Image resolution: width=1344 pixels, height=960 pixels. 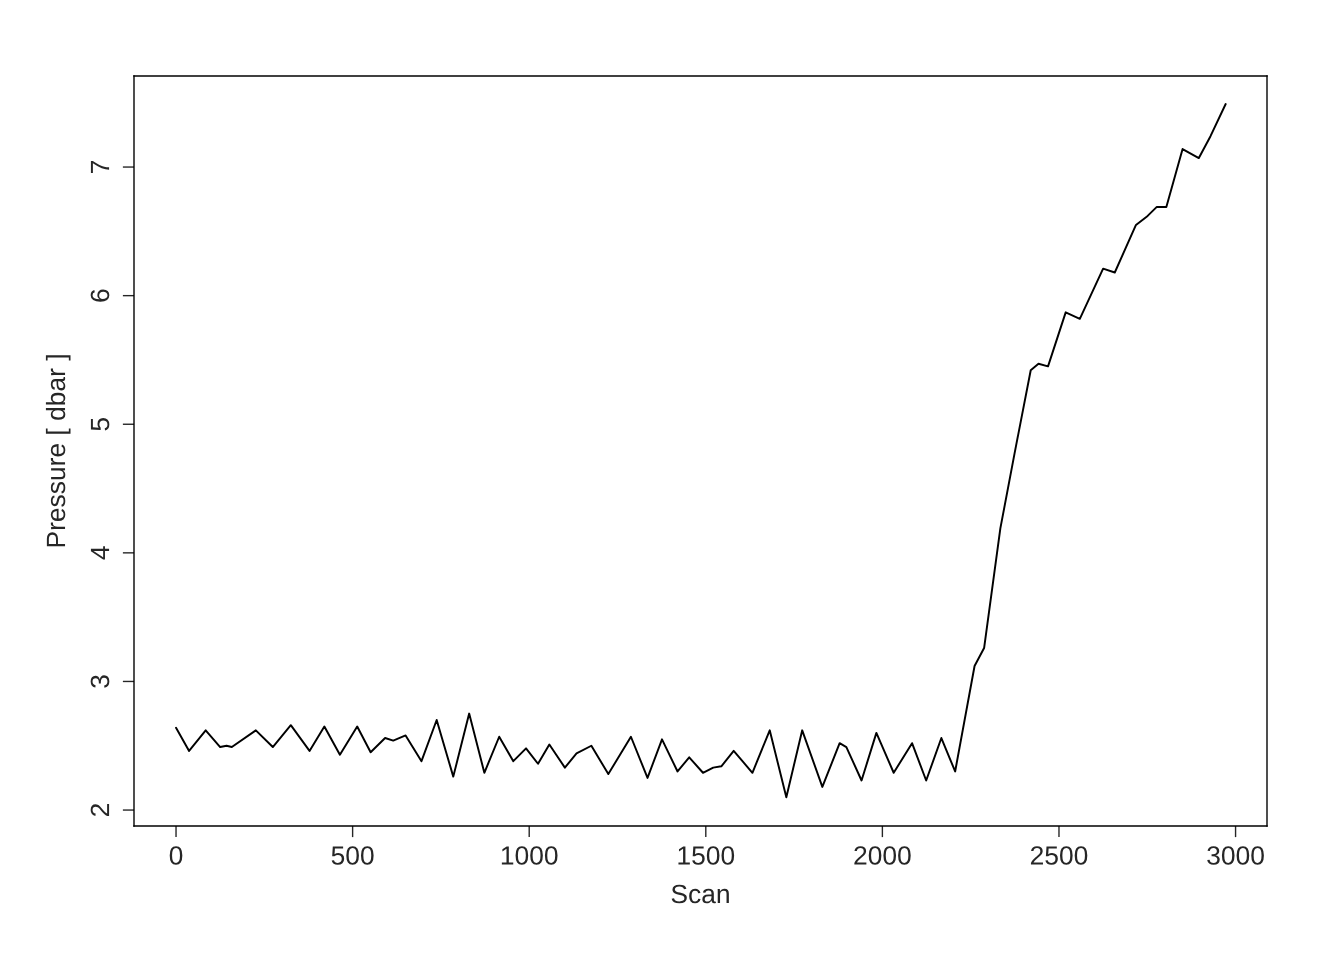 What do you see at coordinates (706, 855) in the screenshot?
I see `x-tick-label: 1500` at bounding box center [706, 855].